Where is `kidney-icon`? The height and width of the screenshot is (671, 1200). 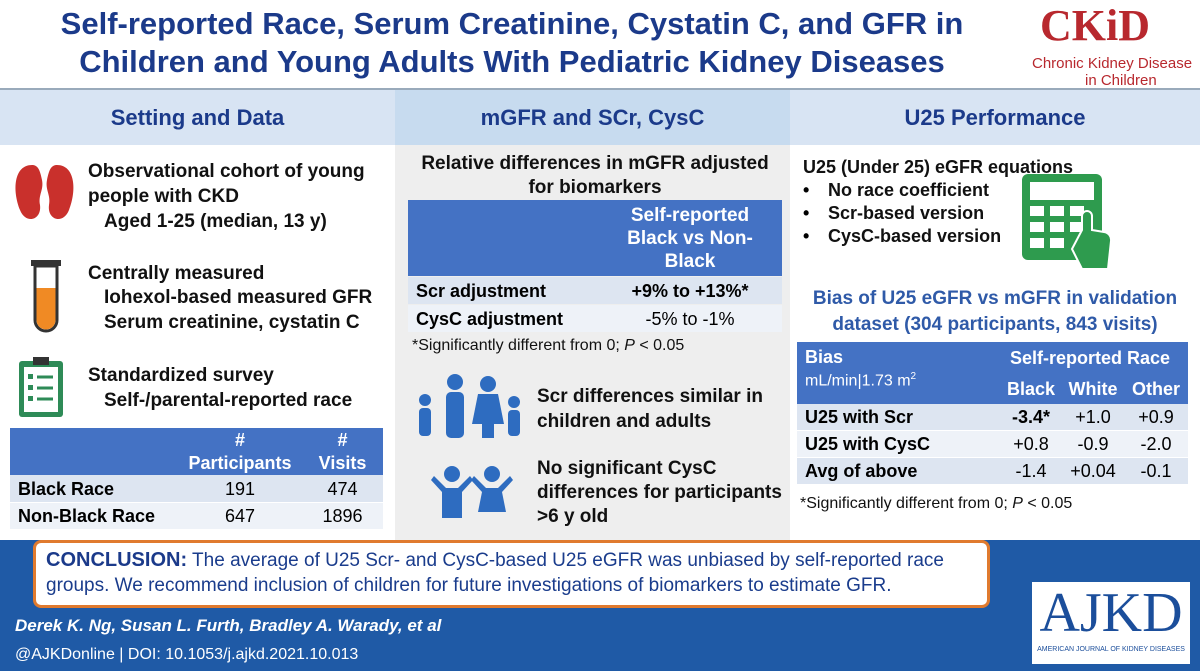 kidney-icon is located at coordinates (44, 192).